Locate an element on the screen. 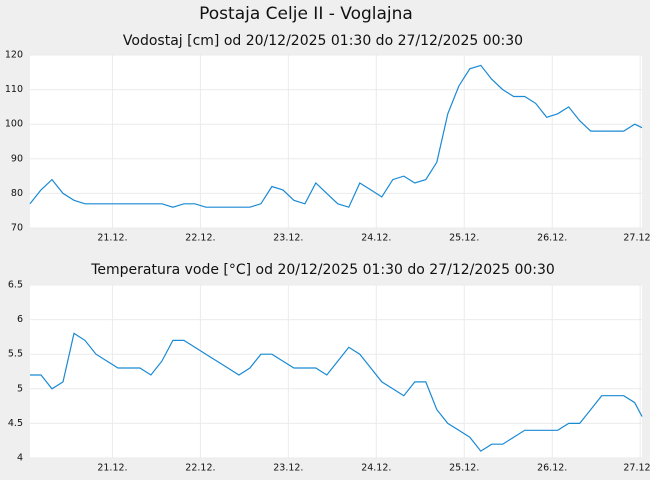  y-tick-label: 120 is located at coordinates (14, 55).